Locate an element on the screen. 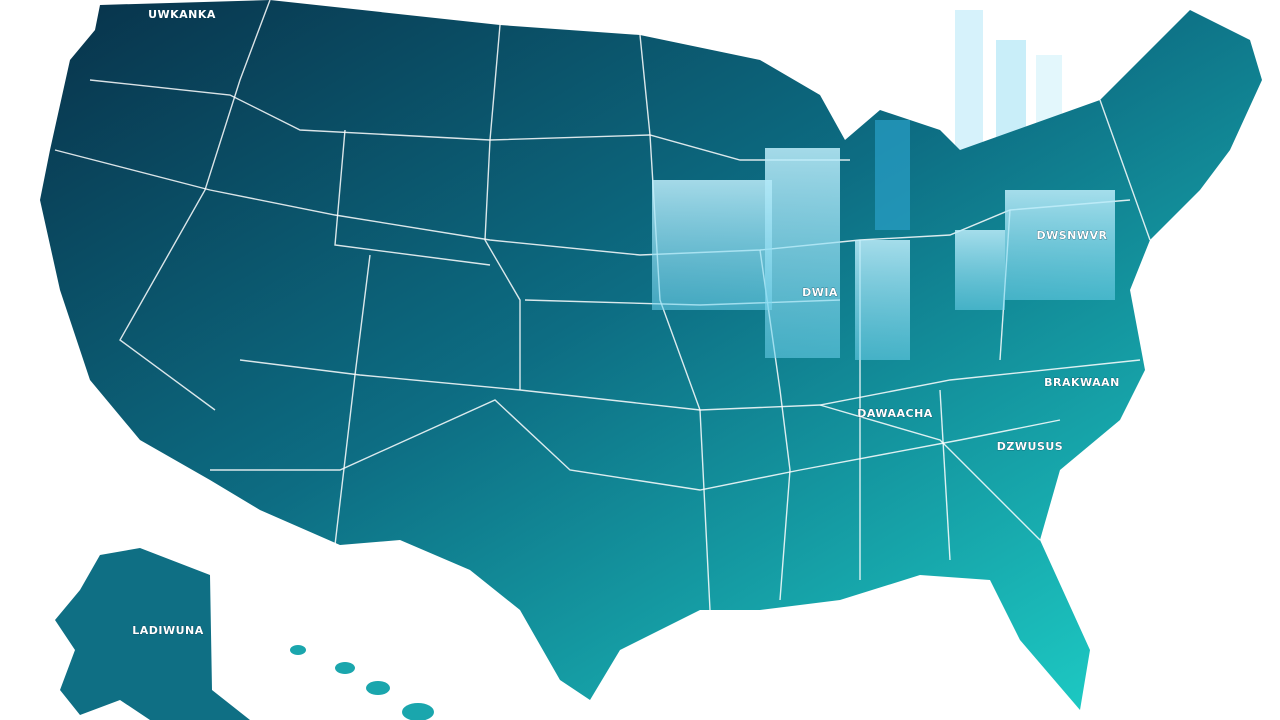 Image resolution: width=1280 pixels, height=720 pixels. alaska is located at coordinates (152, 634).